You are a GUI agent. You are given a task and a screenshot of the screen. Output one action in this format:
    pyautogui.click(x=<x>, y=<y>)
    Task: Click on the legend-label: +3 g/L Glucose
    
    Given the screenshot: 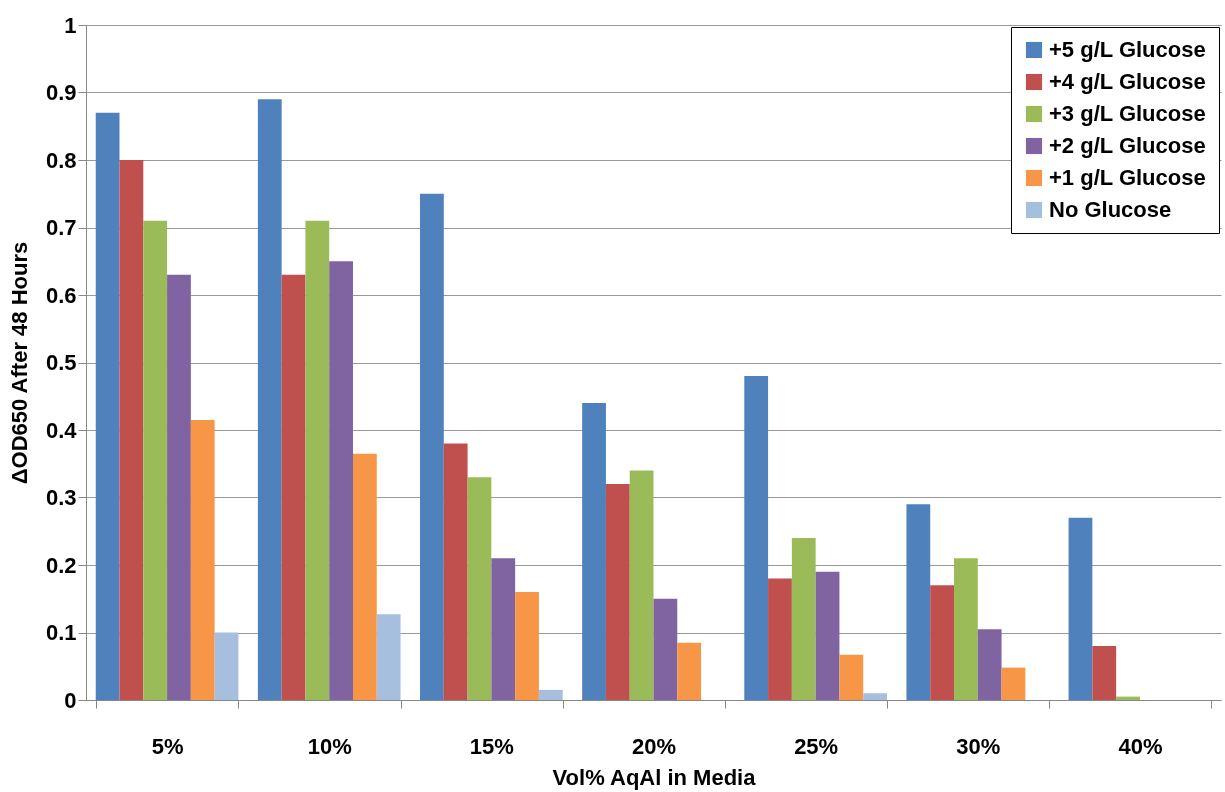 What is the action you would take?
    pyautogui.click(x=1127, y=113)
    